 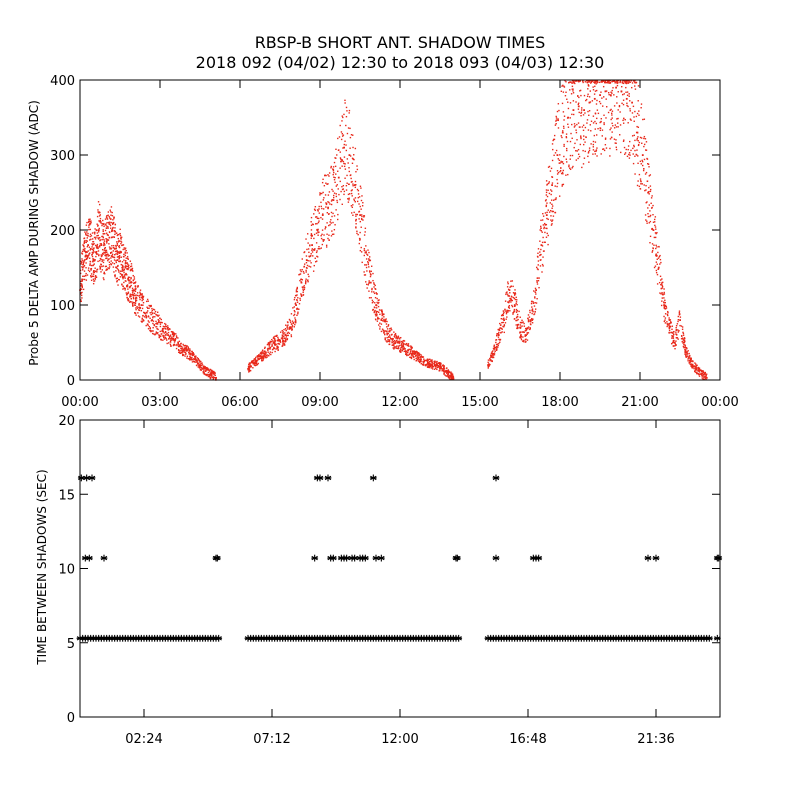 What do you see at coordinates (143, 739) in the screenshot?
I see `bottom-x-tick-label: 02:24` at bounding box center [143, 739].